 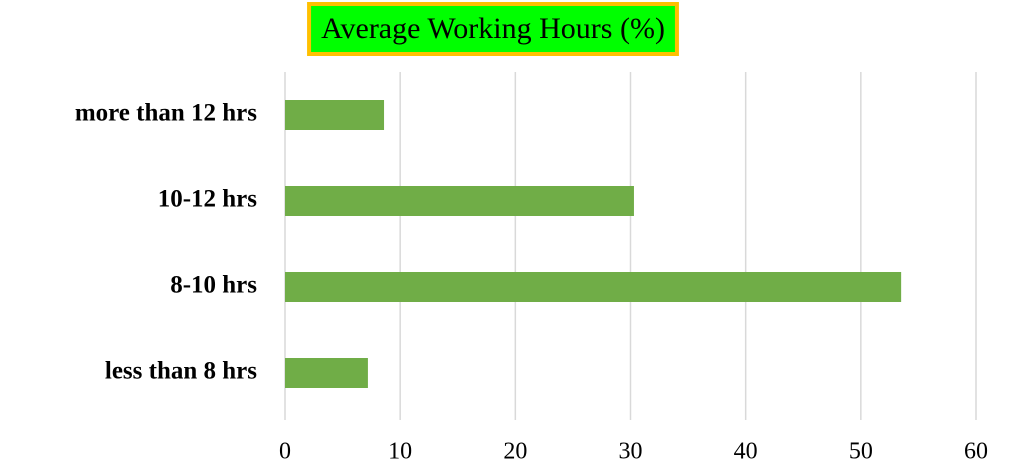 I want to click on x-tick-label: 50, so click(x=861, y=452).